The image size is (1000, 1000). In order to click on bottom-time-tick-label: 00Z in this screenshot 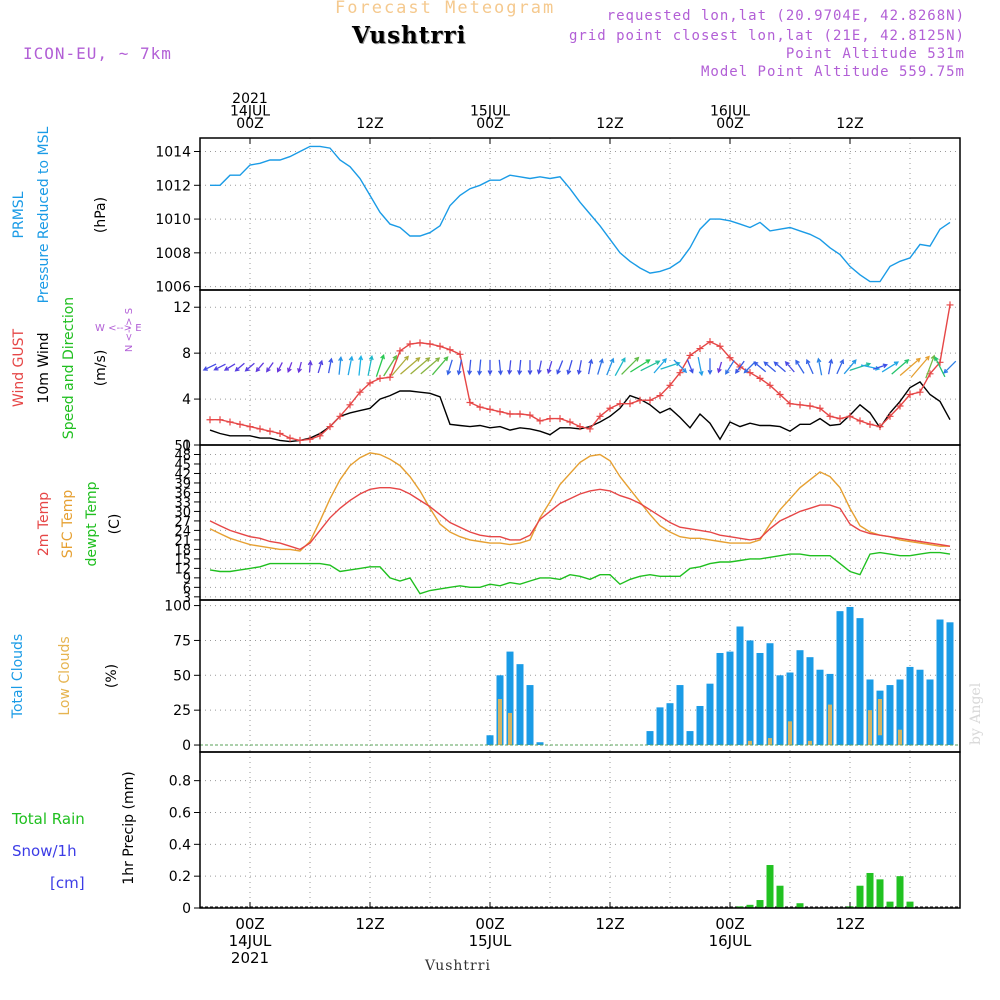, I will do `click(489, 924)`.